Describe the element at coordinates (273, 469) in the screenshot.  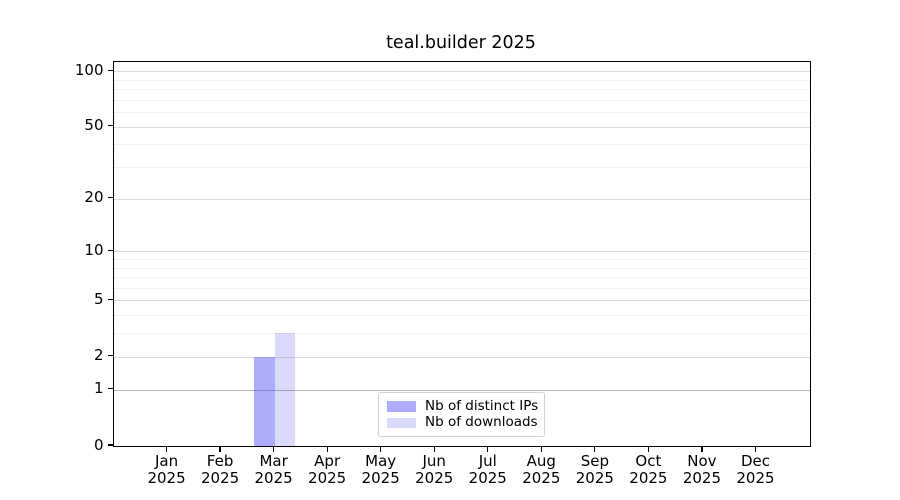
I see `x-tick-label: Mar 2025` at that location.